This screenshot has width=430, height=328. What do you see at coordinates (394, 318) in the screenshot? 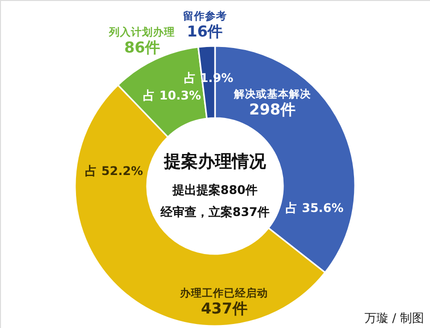
I see `text: 万璇 / 制图` at bounding box center [394, 318].